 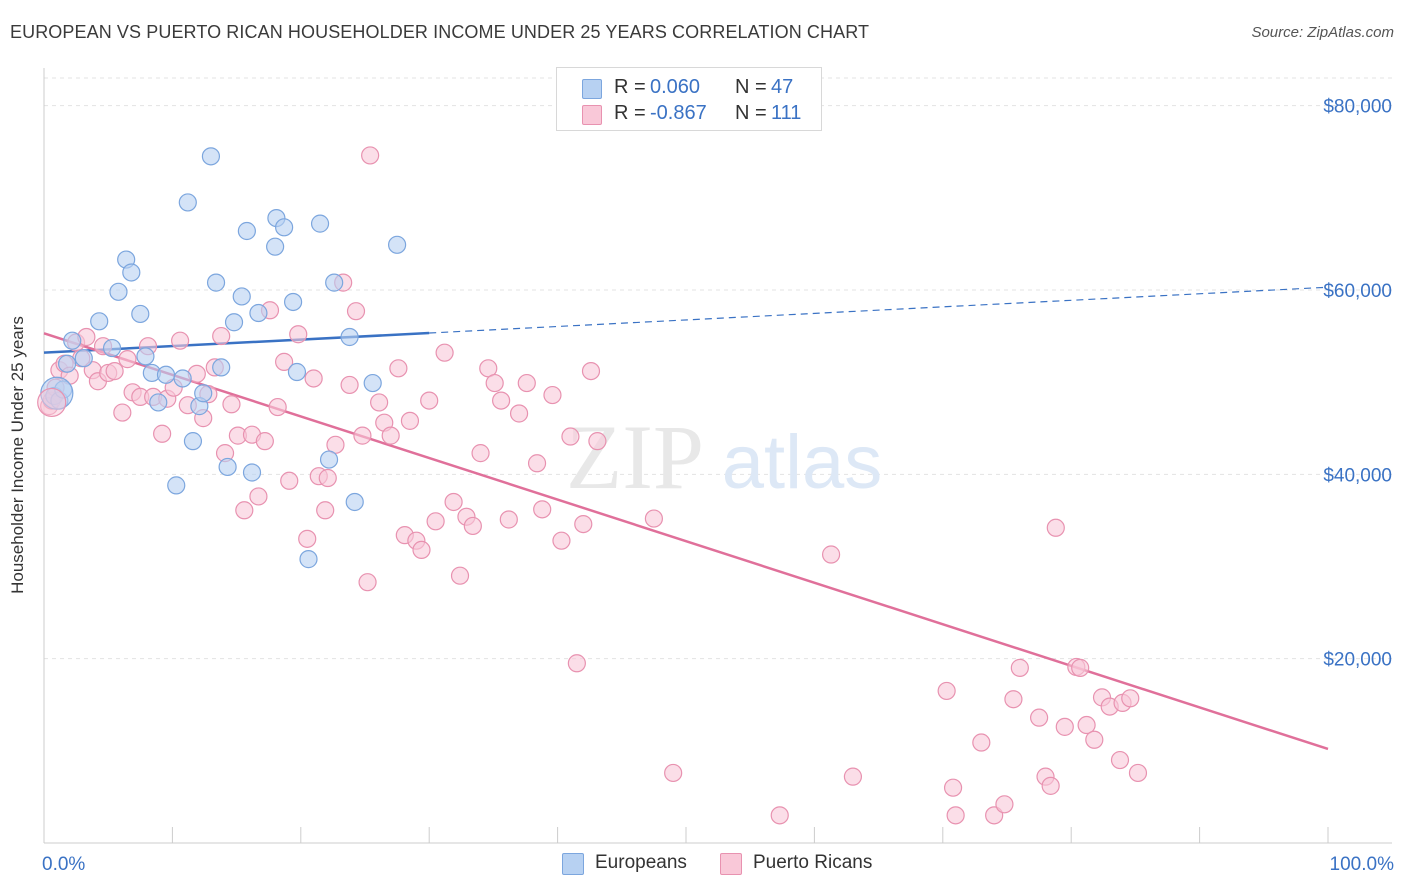 I want to click on y-axis-label: Householder Income Under 25 years, so click(x=17, y=455).